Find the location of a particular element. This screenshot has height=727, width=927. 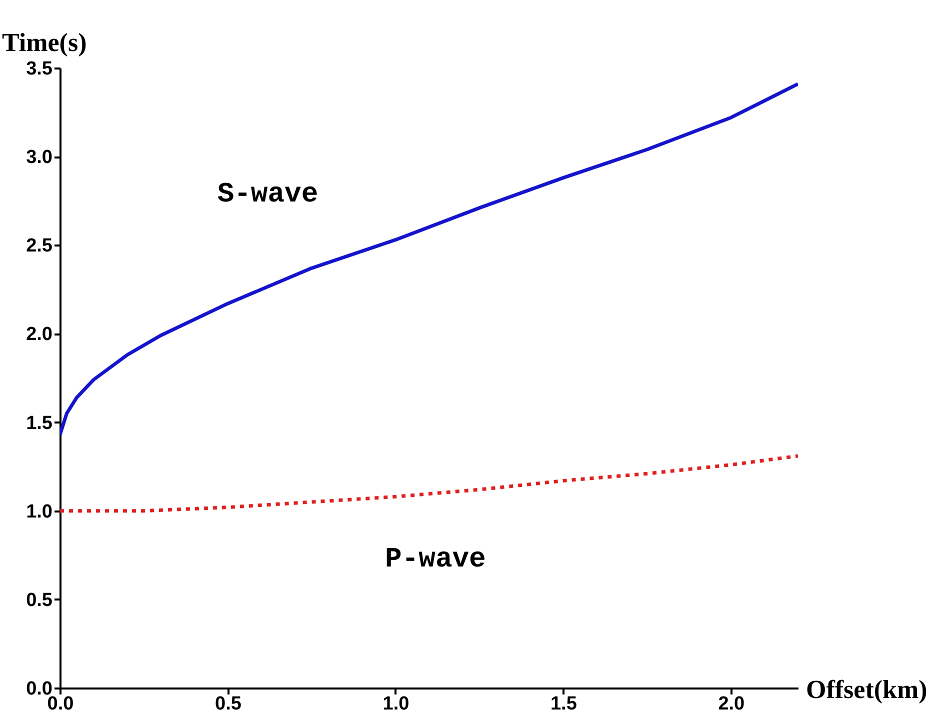

y-axis-title: Time(s) is located at coordinates (44, 42).